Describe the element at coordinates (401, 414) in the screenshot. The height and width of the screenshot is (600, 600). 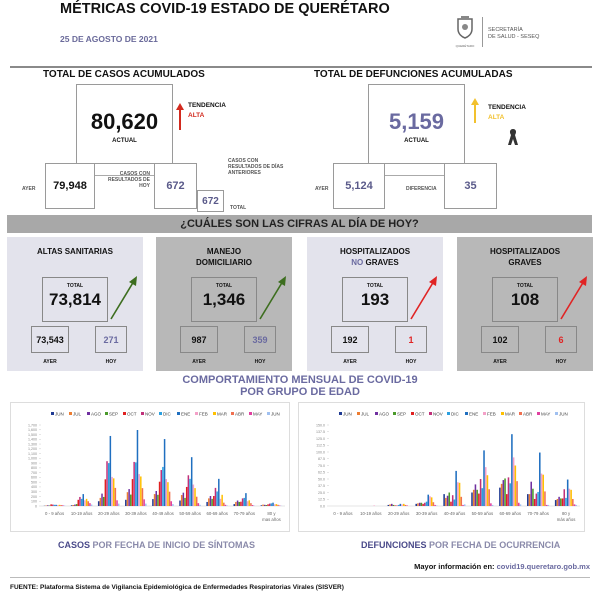
I see `legend-label: SEP` at that location.